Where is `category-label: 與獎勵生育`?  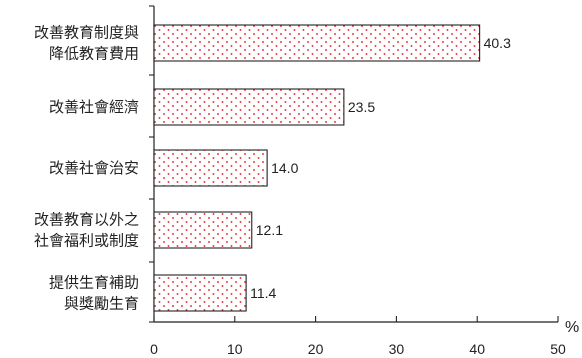 category-label: 與獎勵生育 is located at coordinates (101, 304).